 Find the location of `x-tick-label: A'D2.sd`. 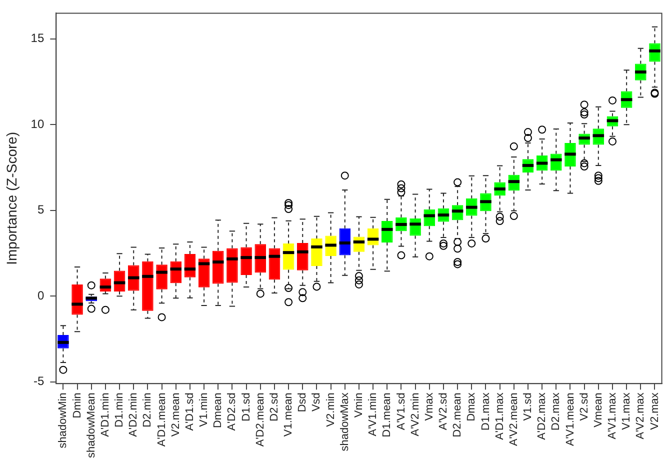

x-tick-label: A'D2.sd is located at coordinates (232, 411).